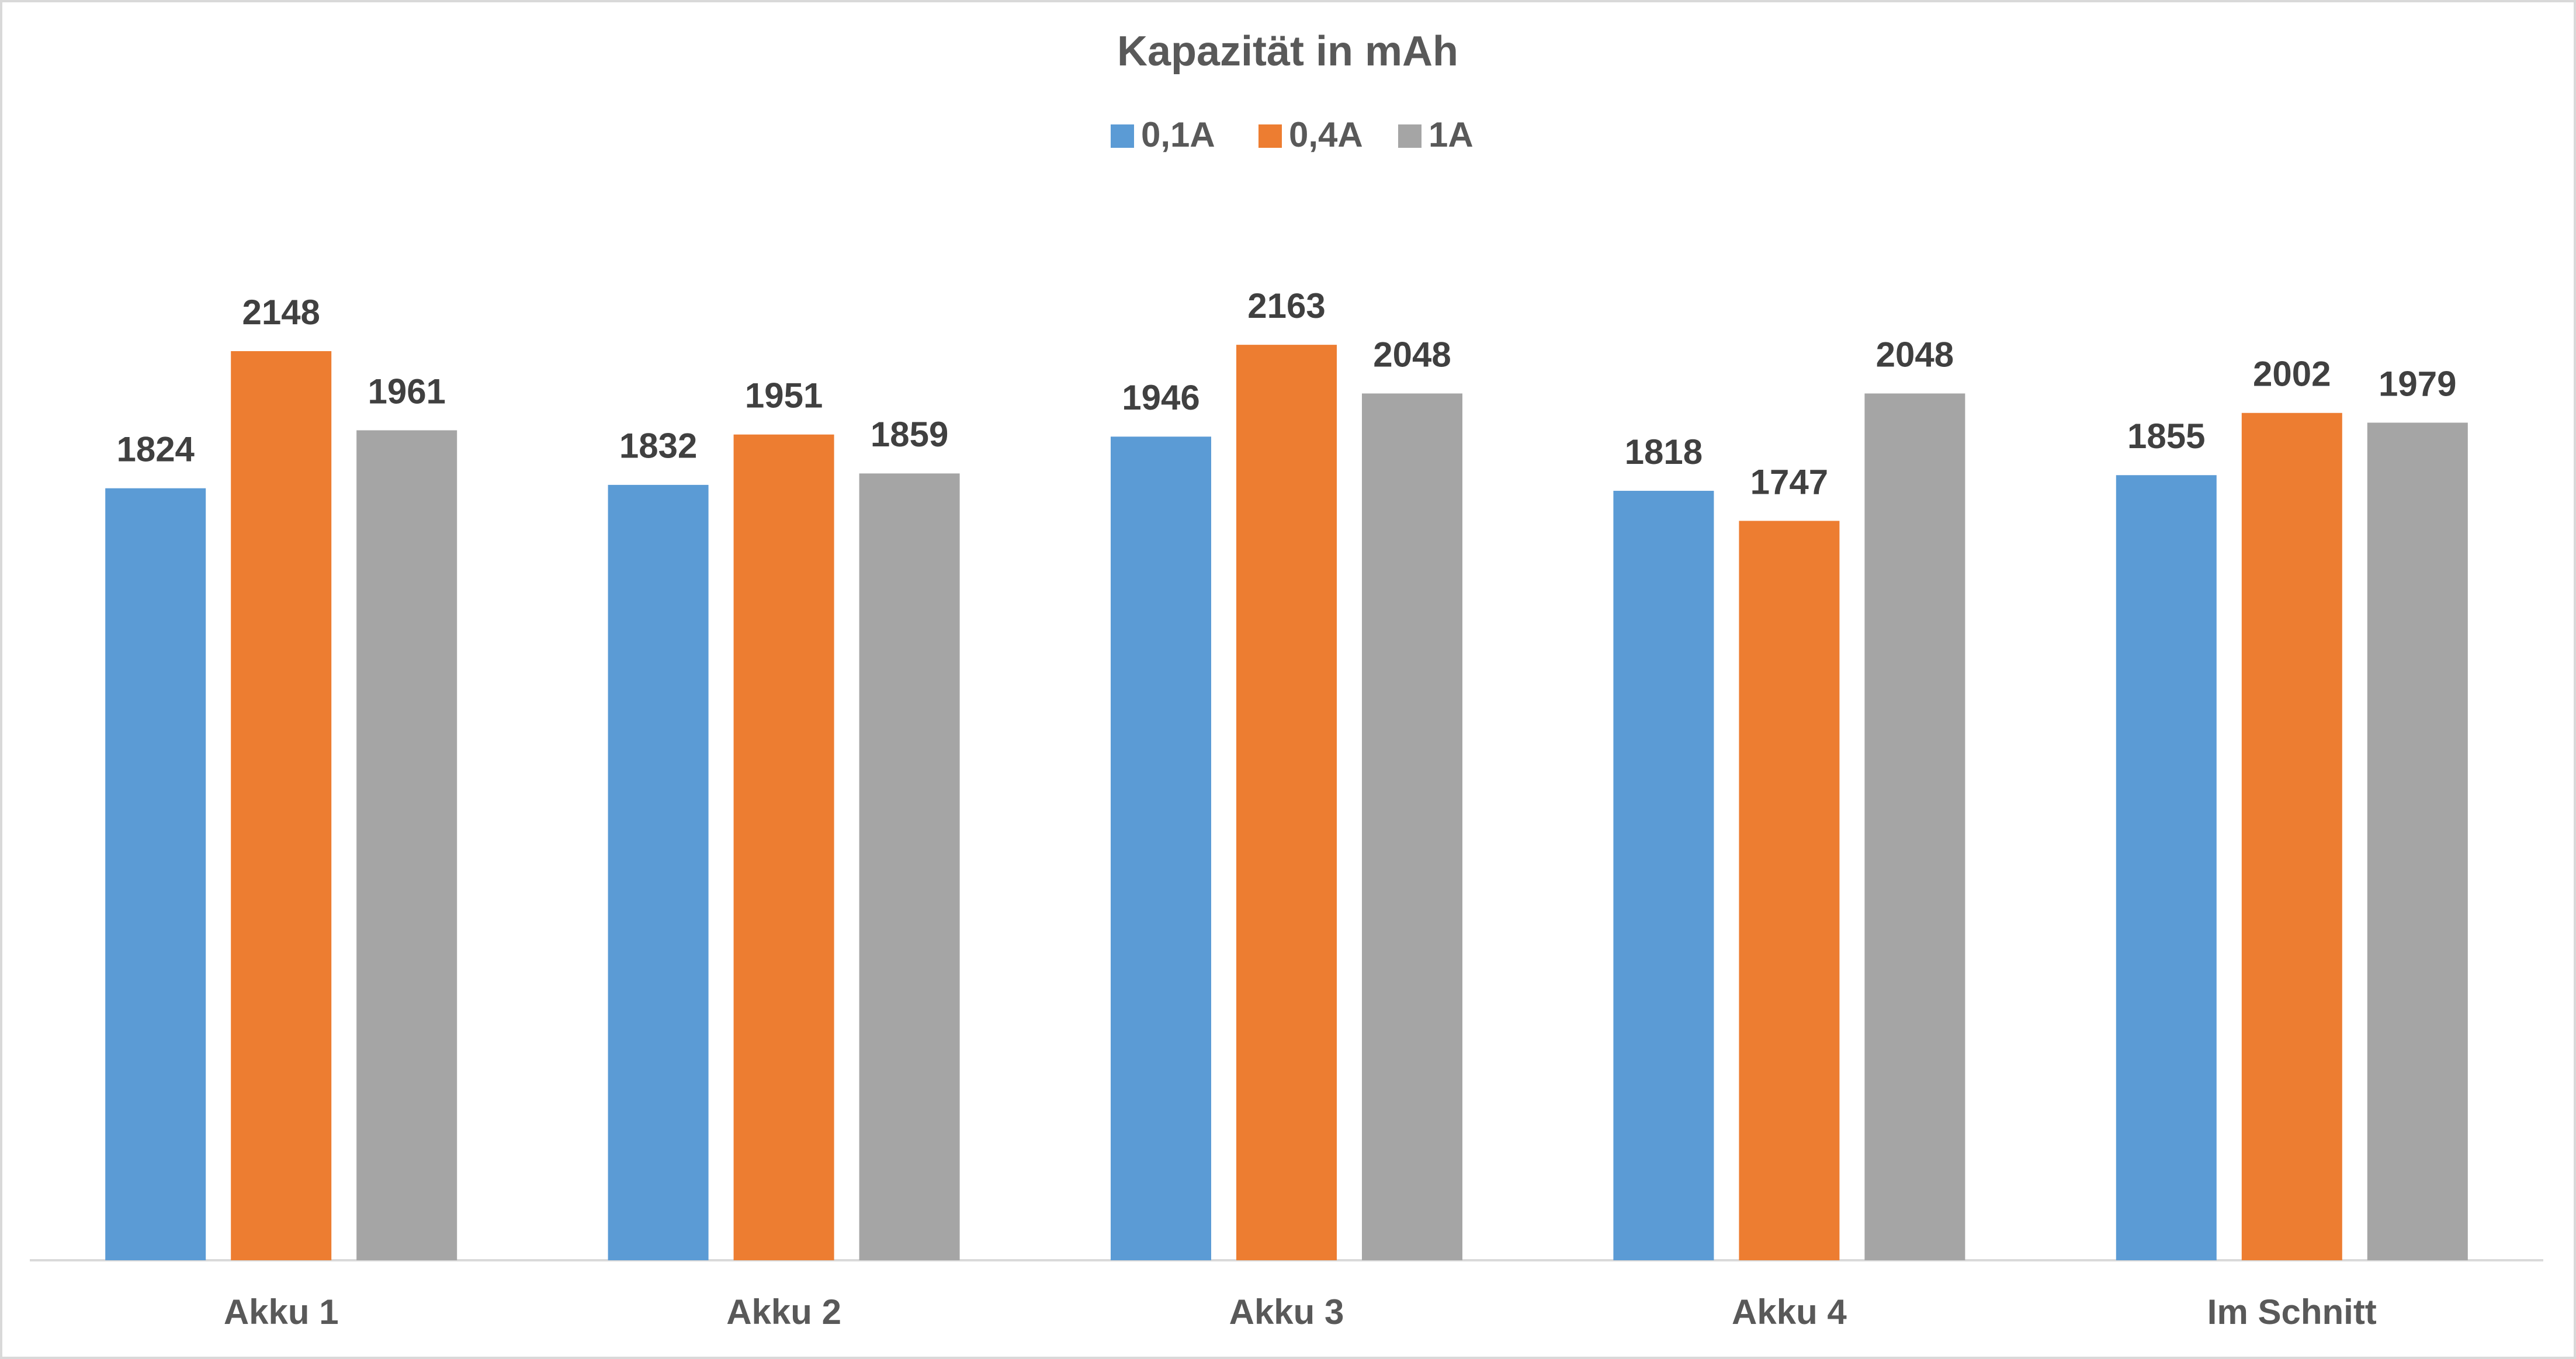  I want to click on data-label: 2148, so click(281, 312).